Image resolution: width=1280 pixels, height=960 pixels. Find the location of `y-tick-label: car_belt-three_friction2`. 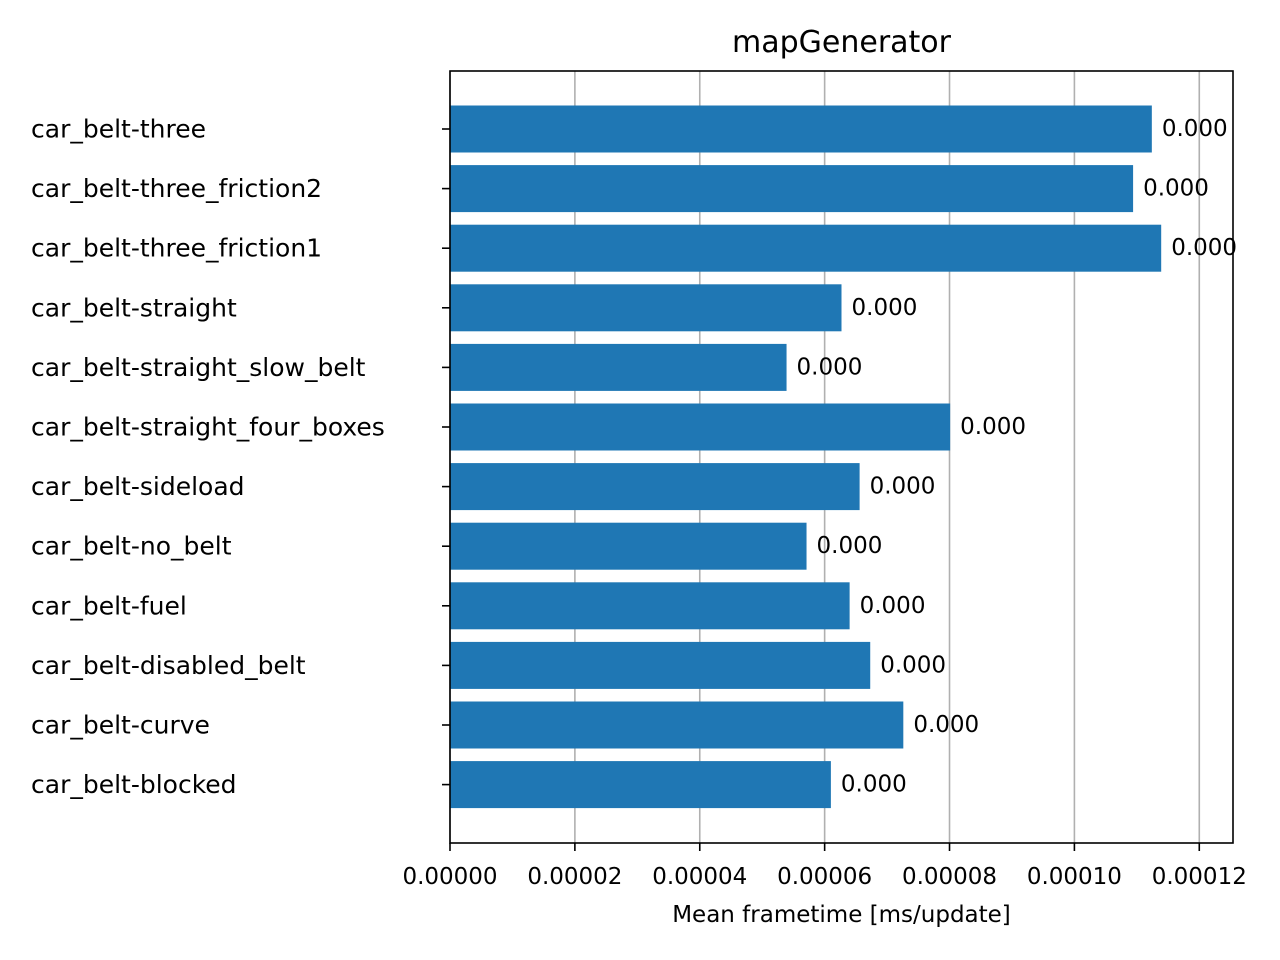

y-tick-label: car_belt-three_friction2 is located at coordinates (176, 188).